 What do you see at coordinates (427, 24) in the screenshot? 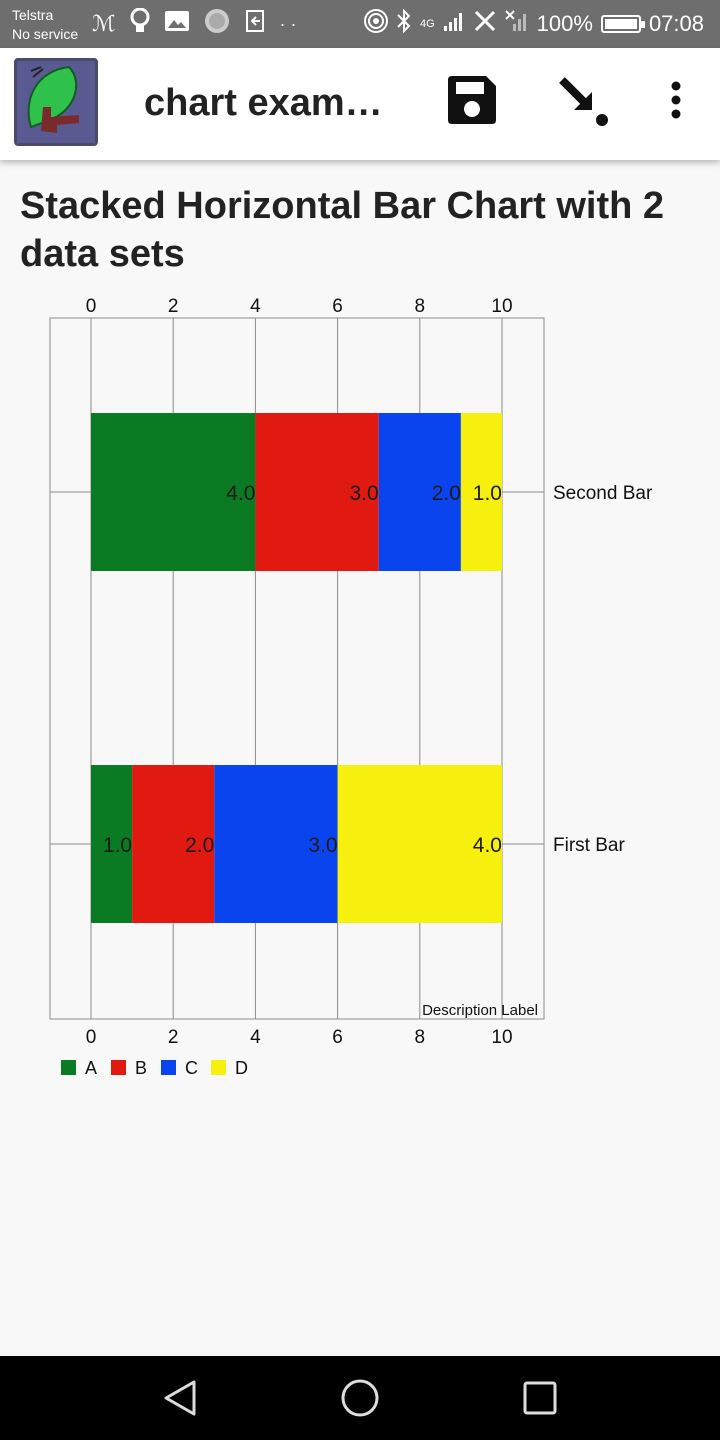
I see `network-type-label: 4G` at bounding box center [427, 24].